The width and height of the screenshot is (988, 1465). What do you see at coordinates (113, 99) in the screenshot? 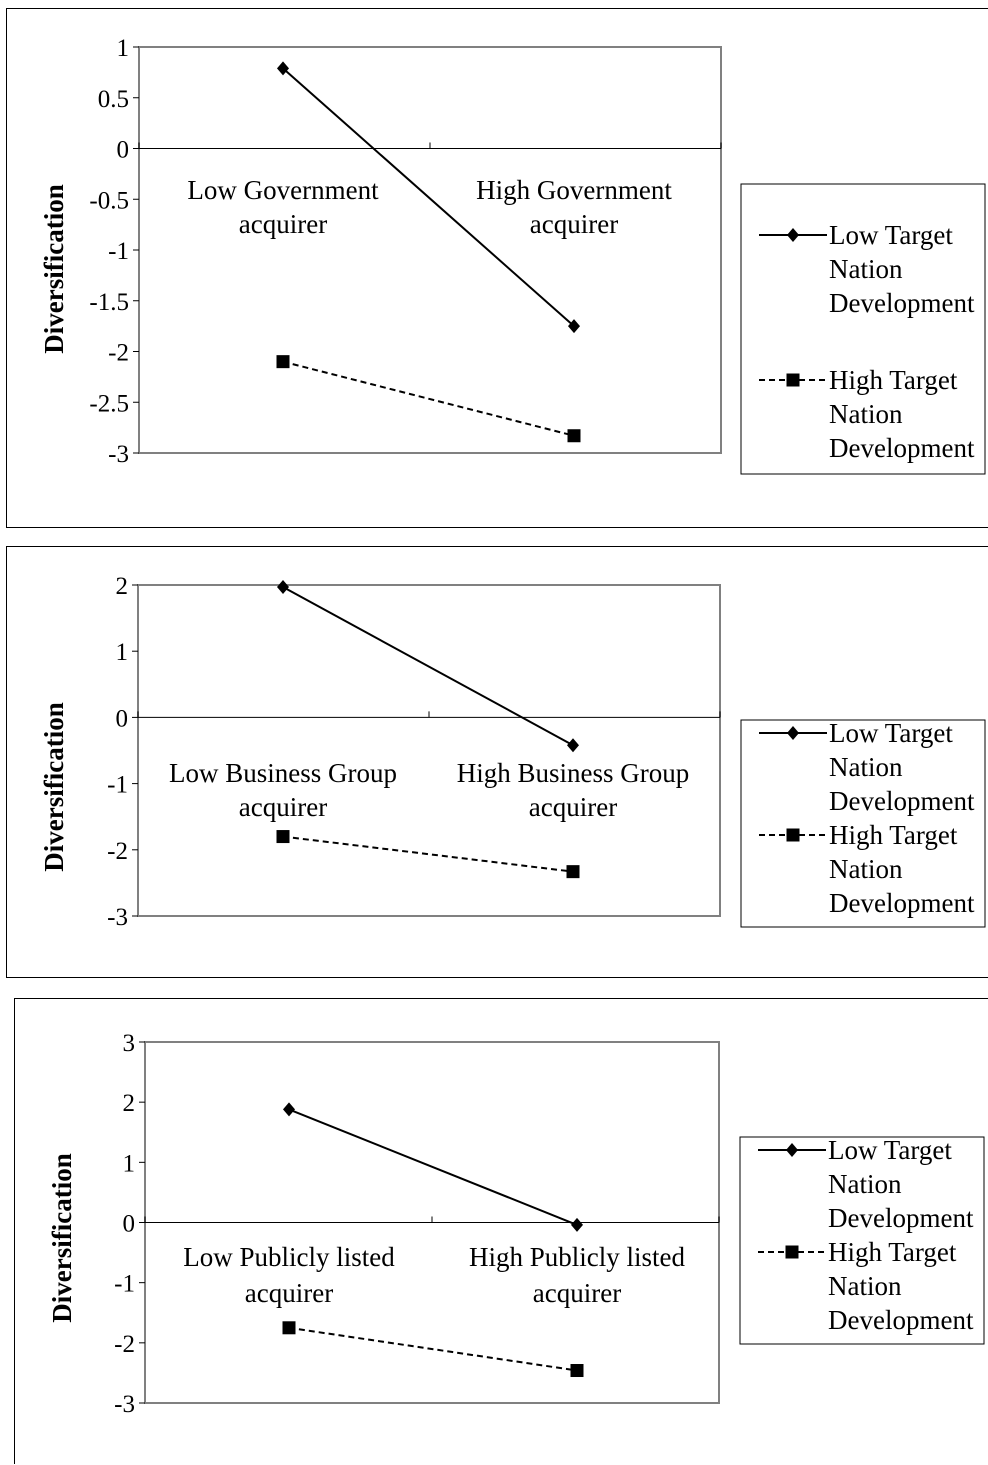
I see `y-tick-label: 0.5` at bounding box center [113, 99].